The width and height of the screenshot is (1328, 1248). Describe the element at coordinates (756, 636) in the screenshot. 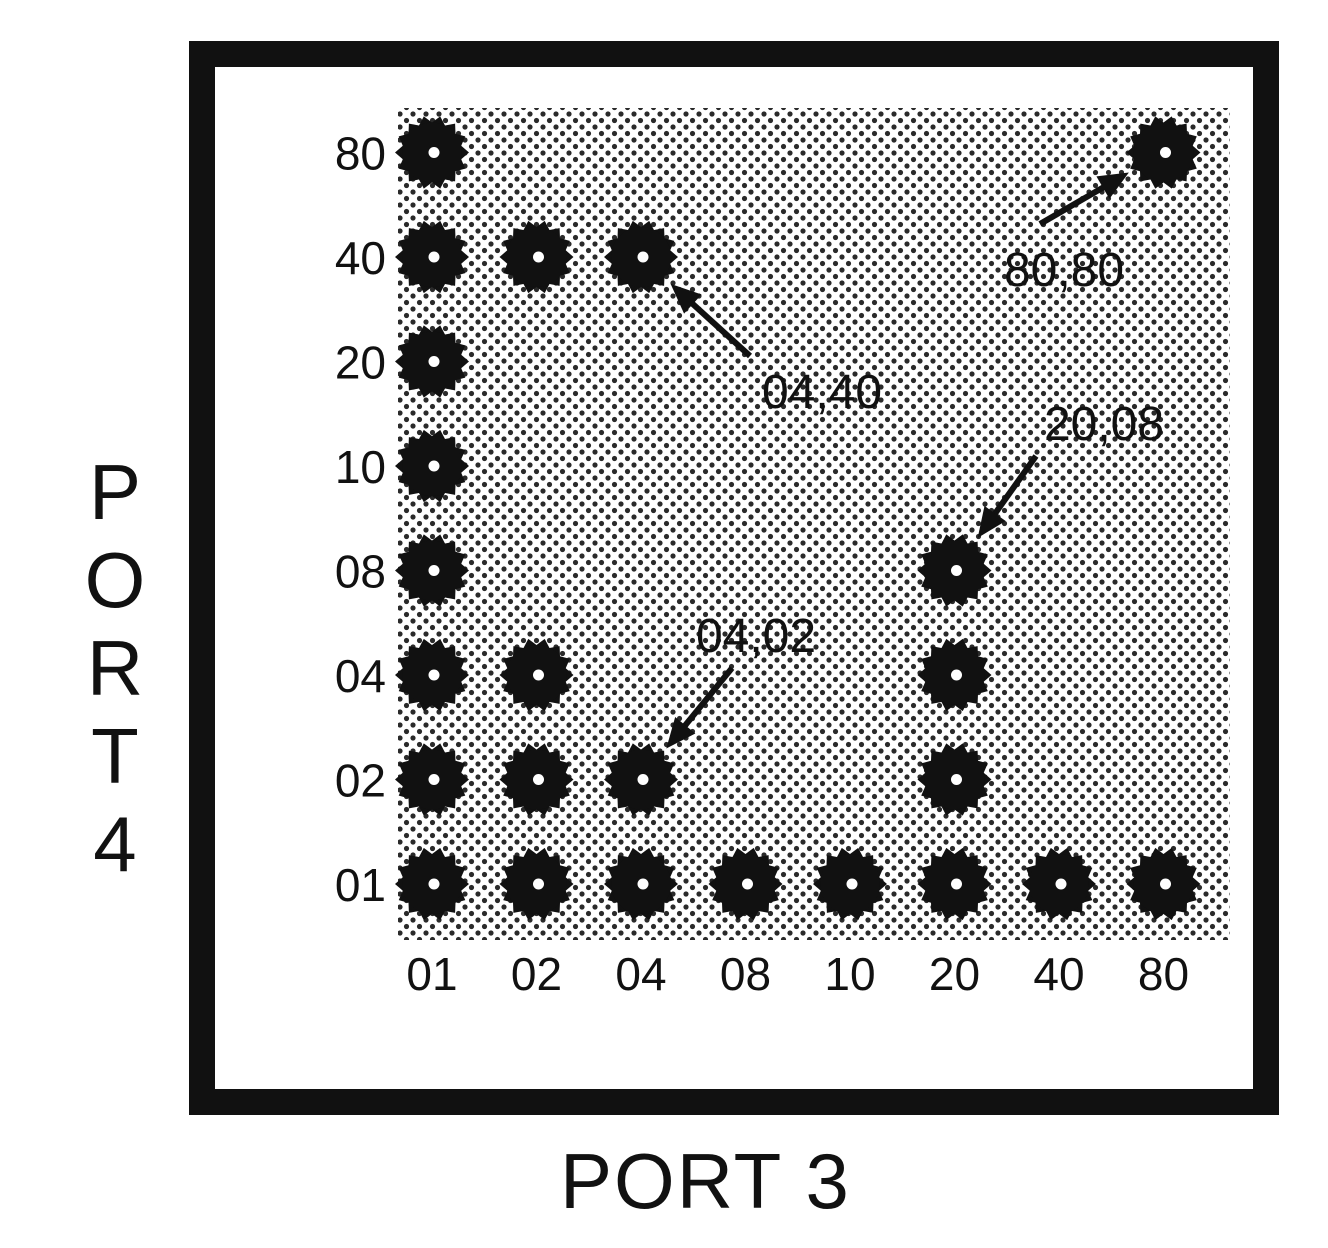

I see `callout-label: 04,02` at that location.